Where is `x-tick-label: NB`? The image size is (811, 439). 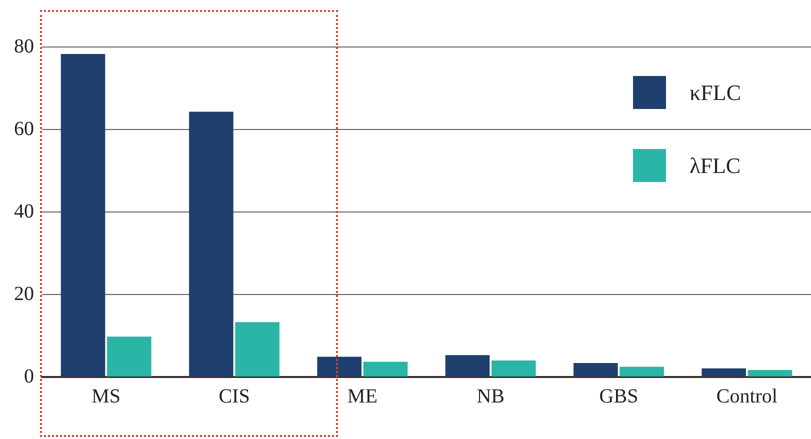
x-tick-label: NB is located at coordinates (490, 396).